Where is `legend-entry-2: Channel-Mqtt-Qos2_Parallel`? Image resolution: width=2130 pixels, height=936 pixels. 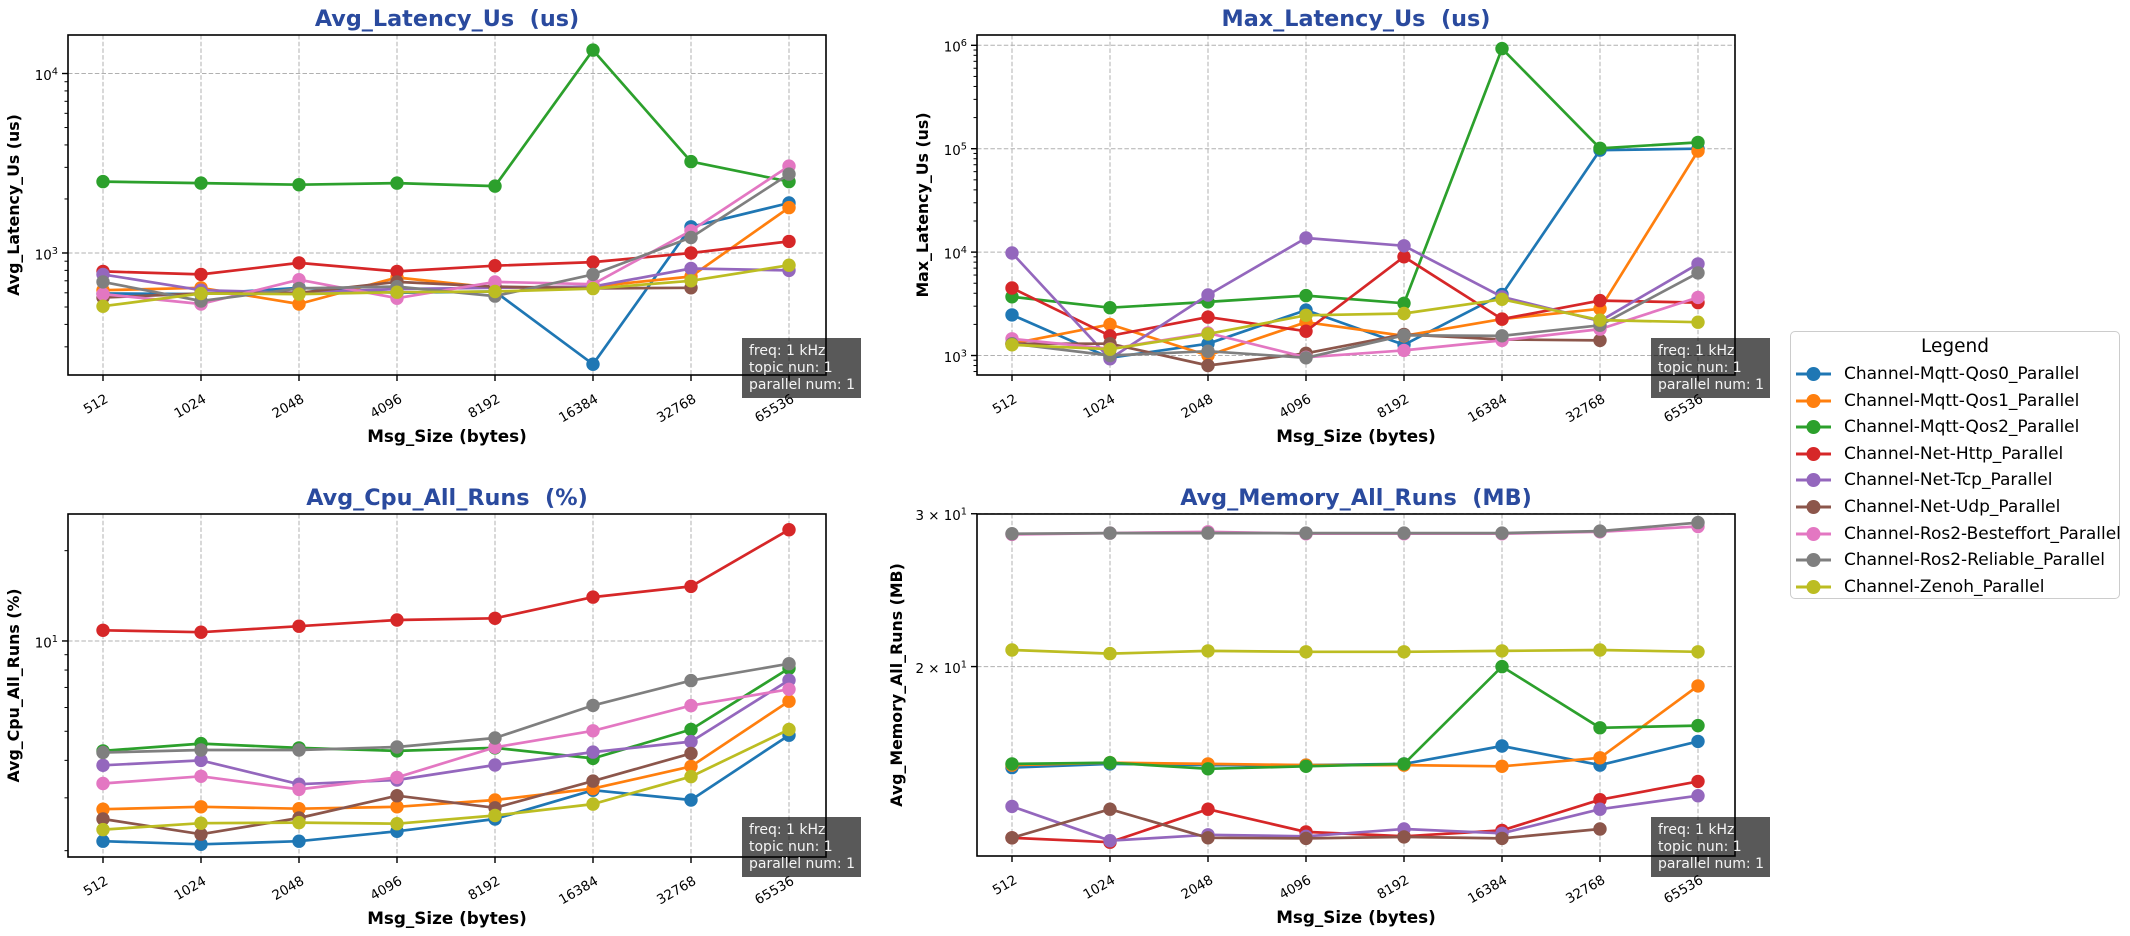 legend-entry-2: Channel-Mqtt-Qos2_Parallel is located at coordinates (1955, 427).